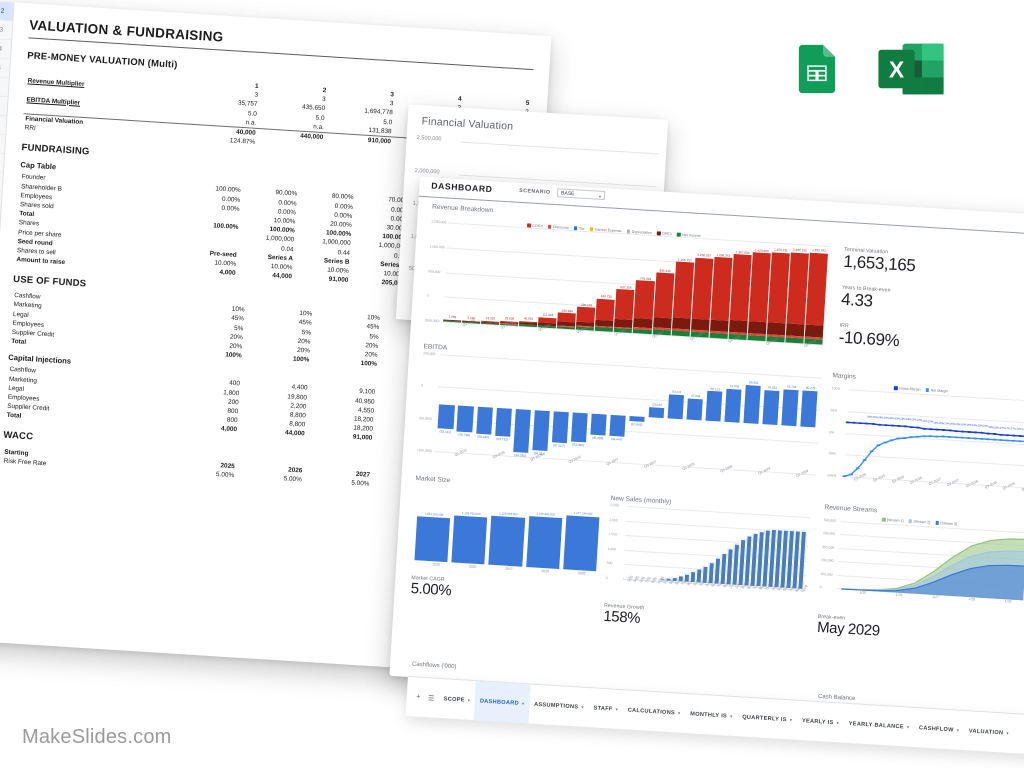 This screenshot has width=1024, height=768. Describe the element at coordinates (829, 534) in the screenshot. I see `y-tick-label: 400,000` at that location.